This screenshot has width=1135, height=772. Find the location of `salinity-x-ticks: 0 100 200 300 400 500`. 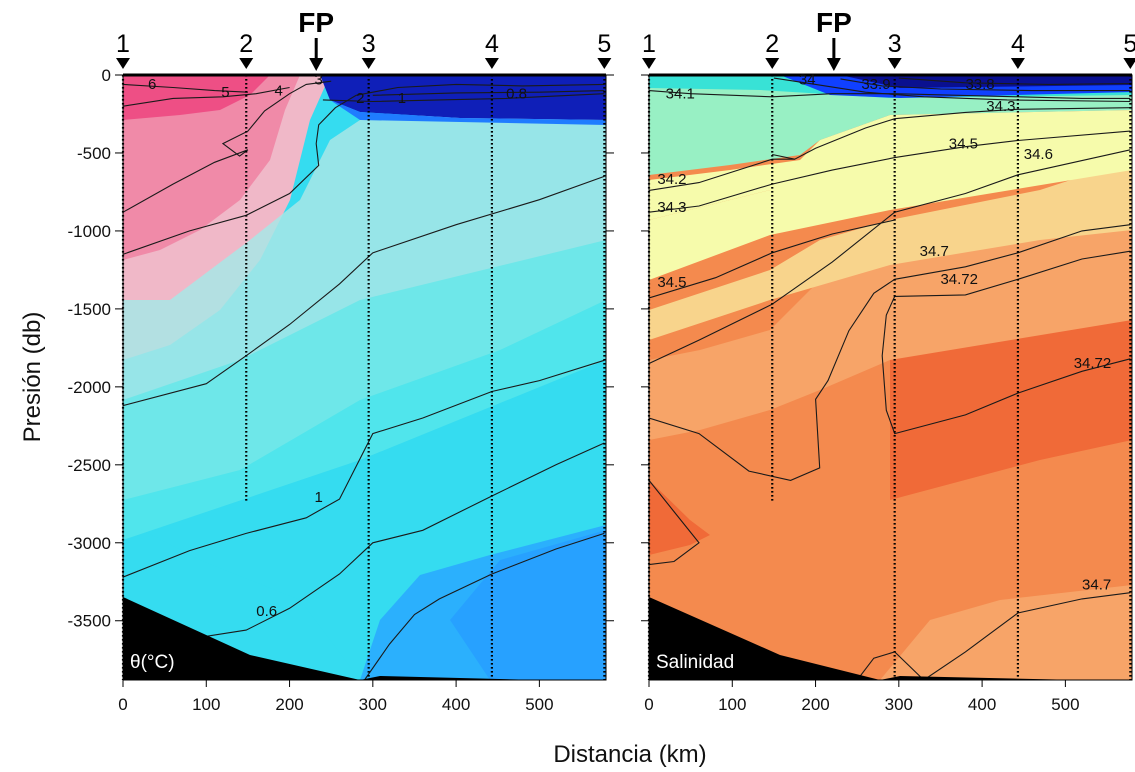

salinity-x-ticks: 0 100 200 300 400 500 is located at coordinates (862, 697).